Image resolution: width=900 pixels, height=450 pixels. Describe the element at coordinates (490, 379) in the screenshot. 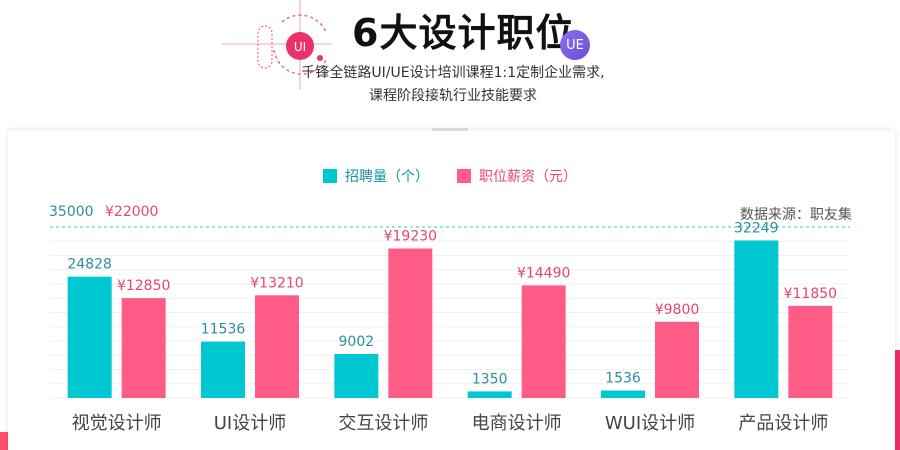

I see `bar-value-label: 1350` at that location.